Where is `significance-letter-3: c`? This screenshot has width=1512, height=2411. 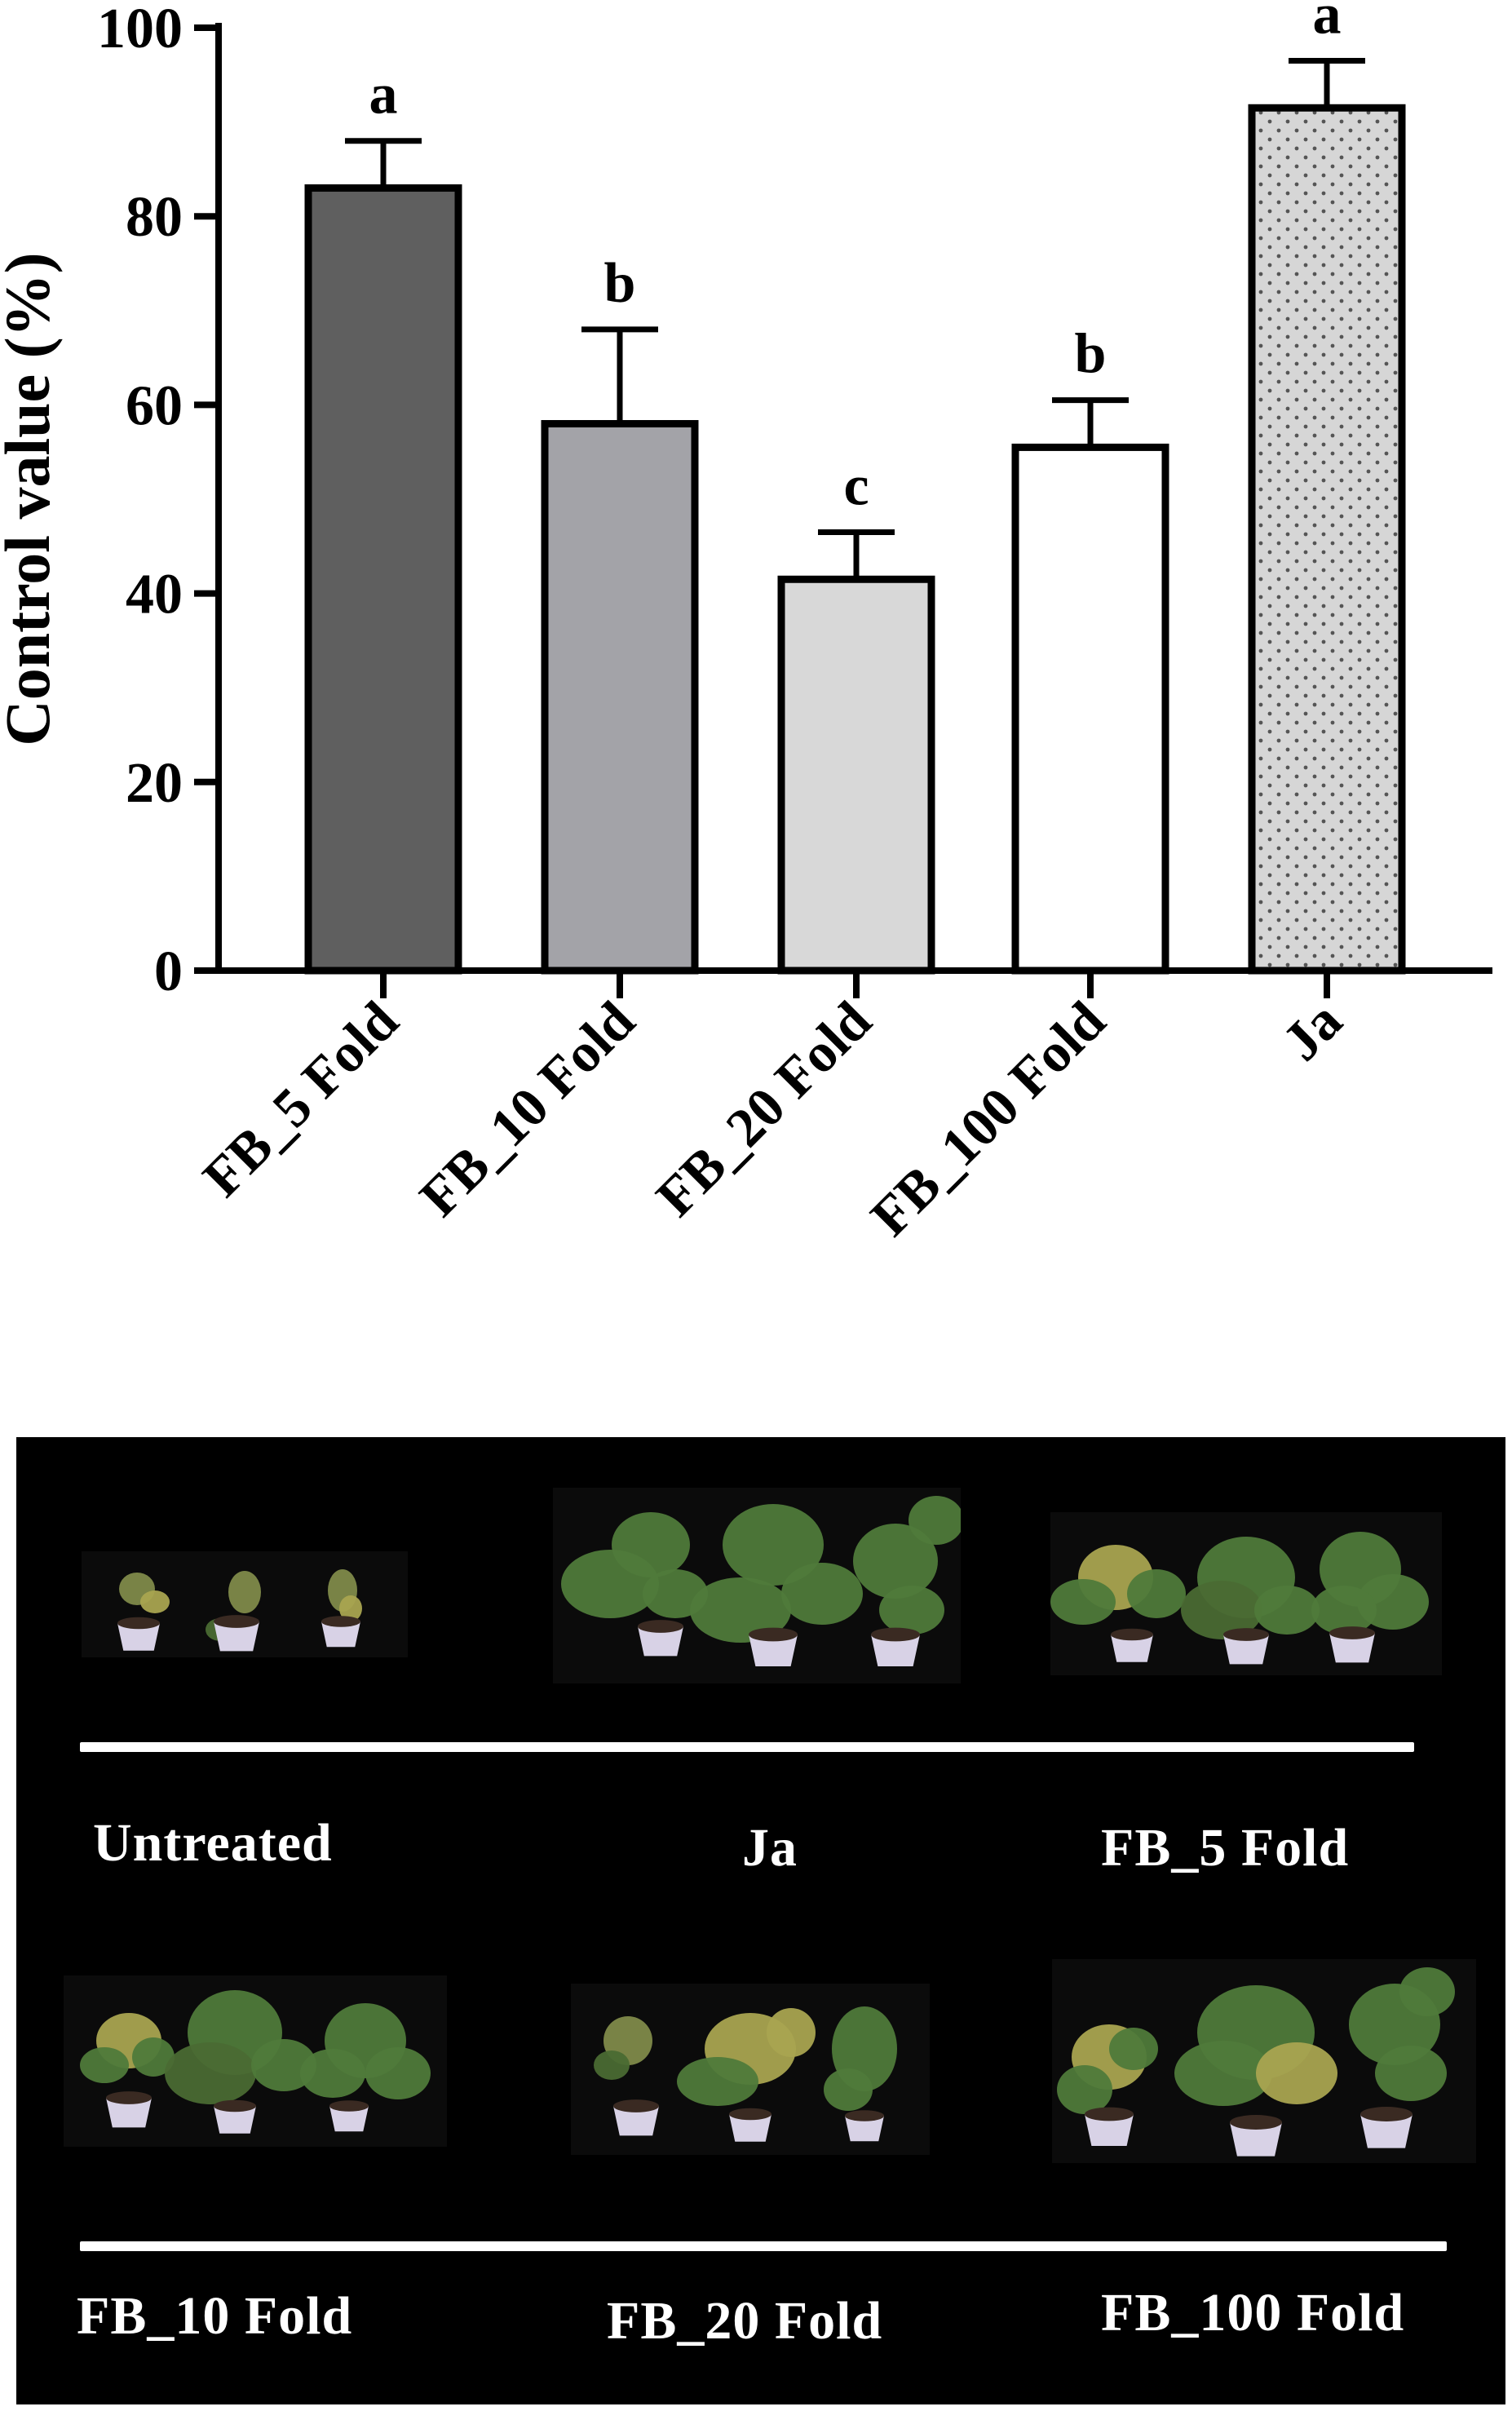
significance-letter-3: c is located at coordinates (856, 485).